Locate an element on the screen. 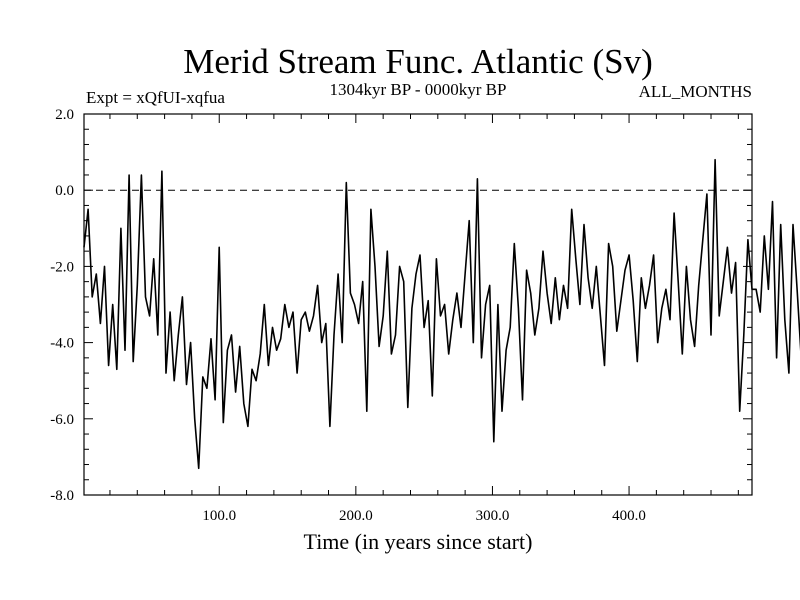 The width and height of the screenshot is (800, 600). x-tick-label: 400.0 is located at coordinates (629, 516).